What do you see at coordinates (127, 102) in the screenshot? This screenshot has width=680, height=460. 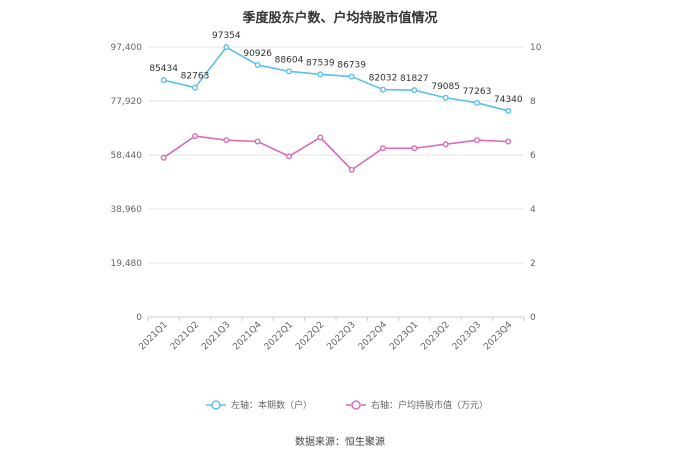 I see `left-tick-label: 77,920` at bounding box center [127, 102].